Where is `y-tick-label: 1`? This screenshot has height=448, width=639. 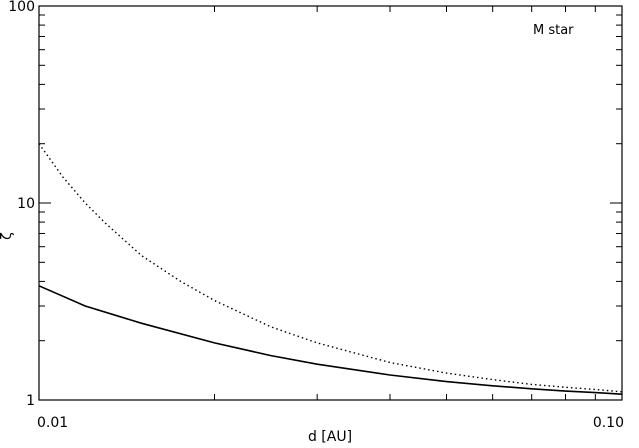
y-tick-label: 1 is located at coordinates (30, 401).